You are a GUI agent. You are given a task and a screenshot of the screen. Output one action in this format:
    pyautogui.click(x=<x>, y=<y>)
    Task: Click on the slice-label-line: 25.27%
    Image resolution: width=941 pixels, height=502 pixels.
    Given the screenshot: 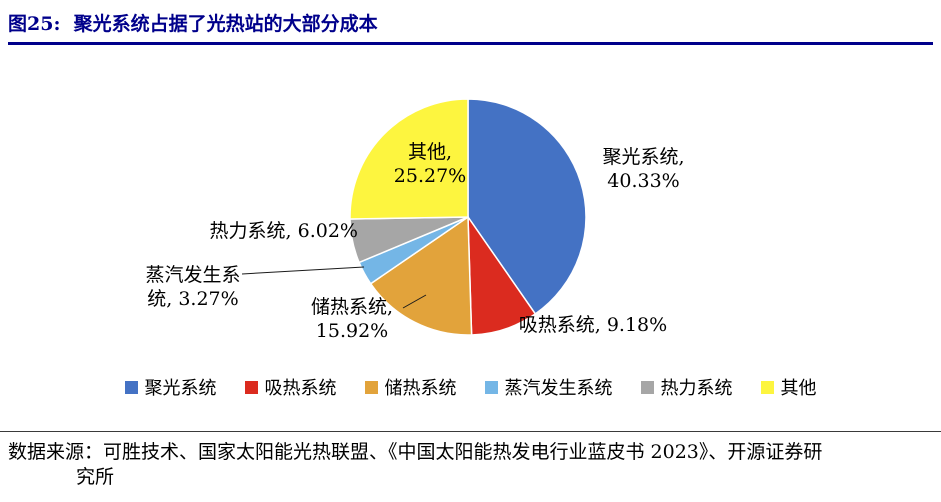 What is the action you would take?
    pyautogui.click(x=430, y=176)
    